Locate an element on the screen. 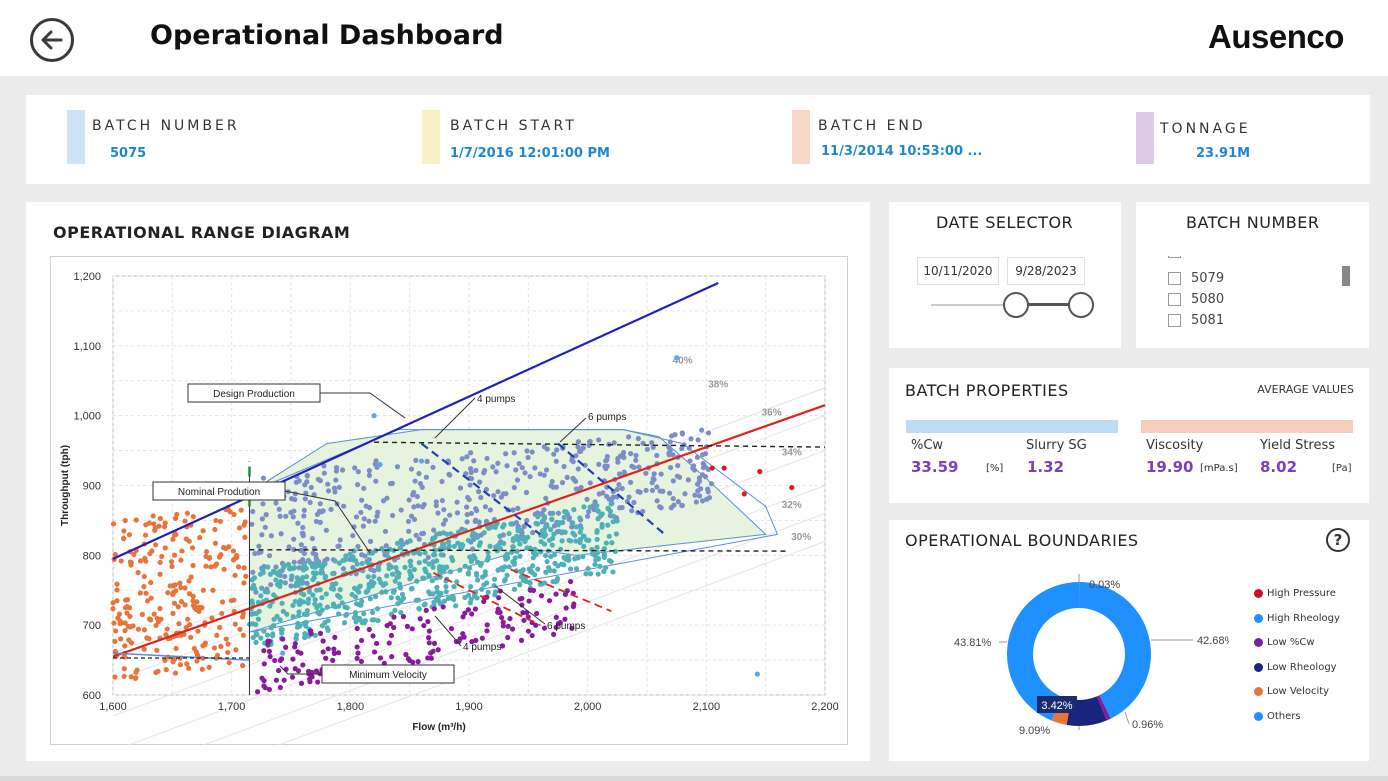 Image resolution: width=1388 pixels, height=781 pixels. chart-title: OPERATIONAL RANGE DIAGRAM is located at coordinates (202, 232).